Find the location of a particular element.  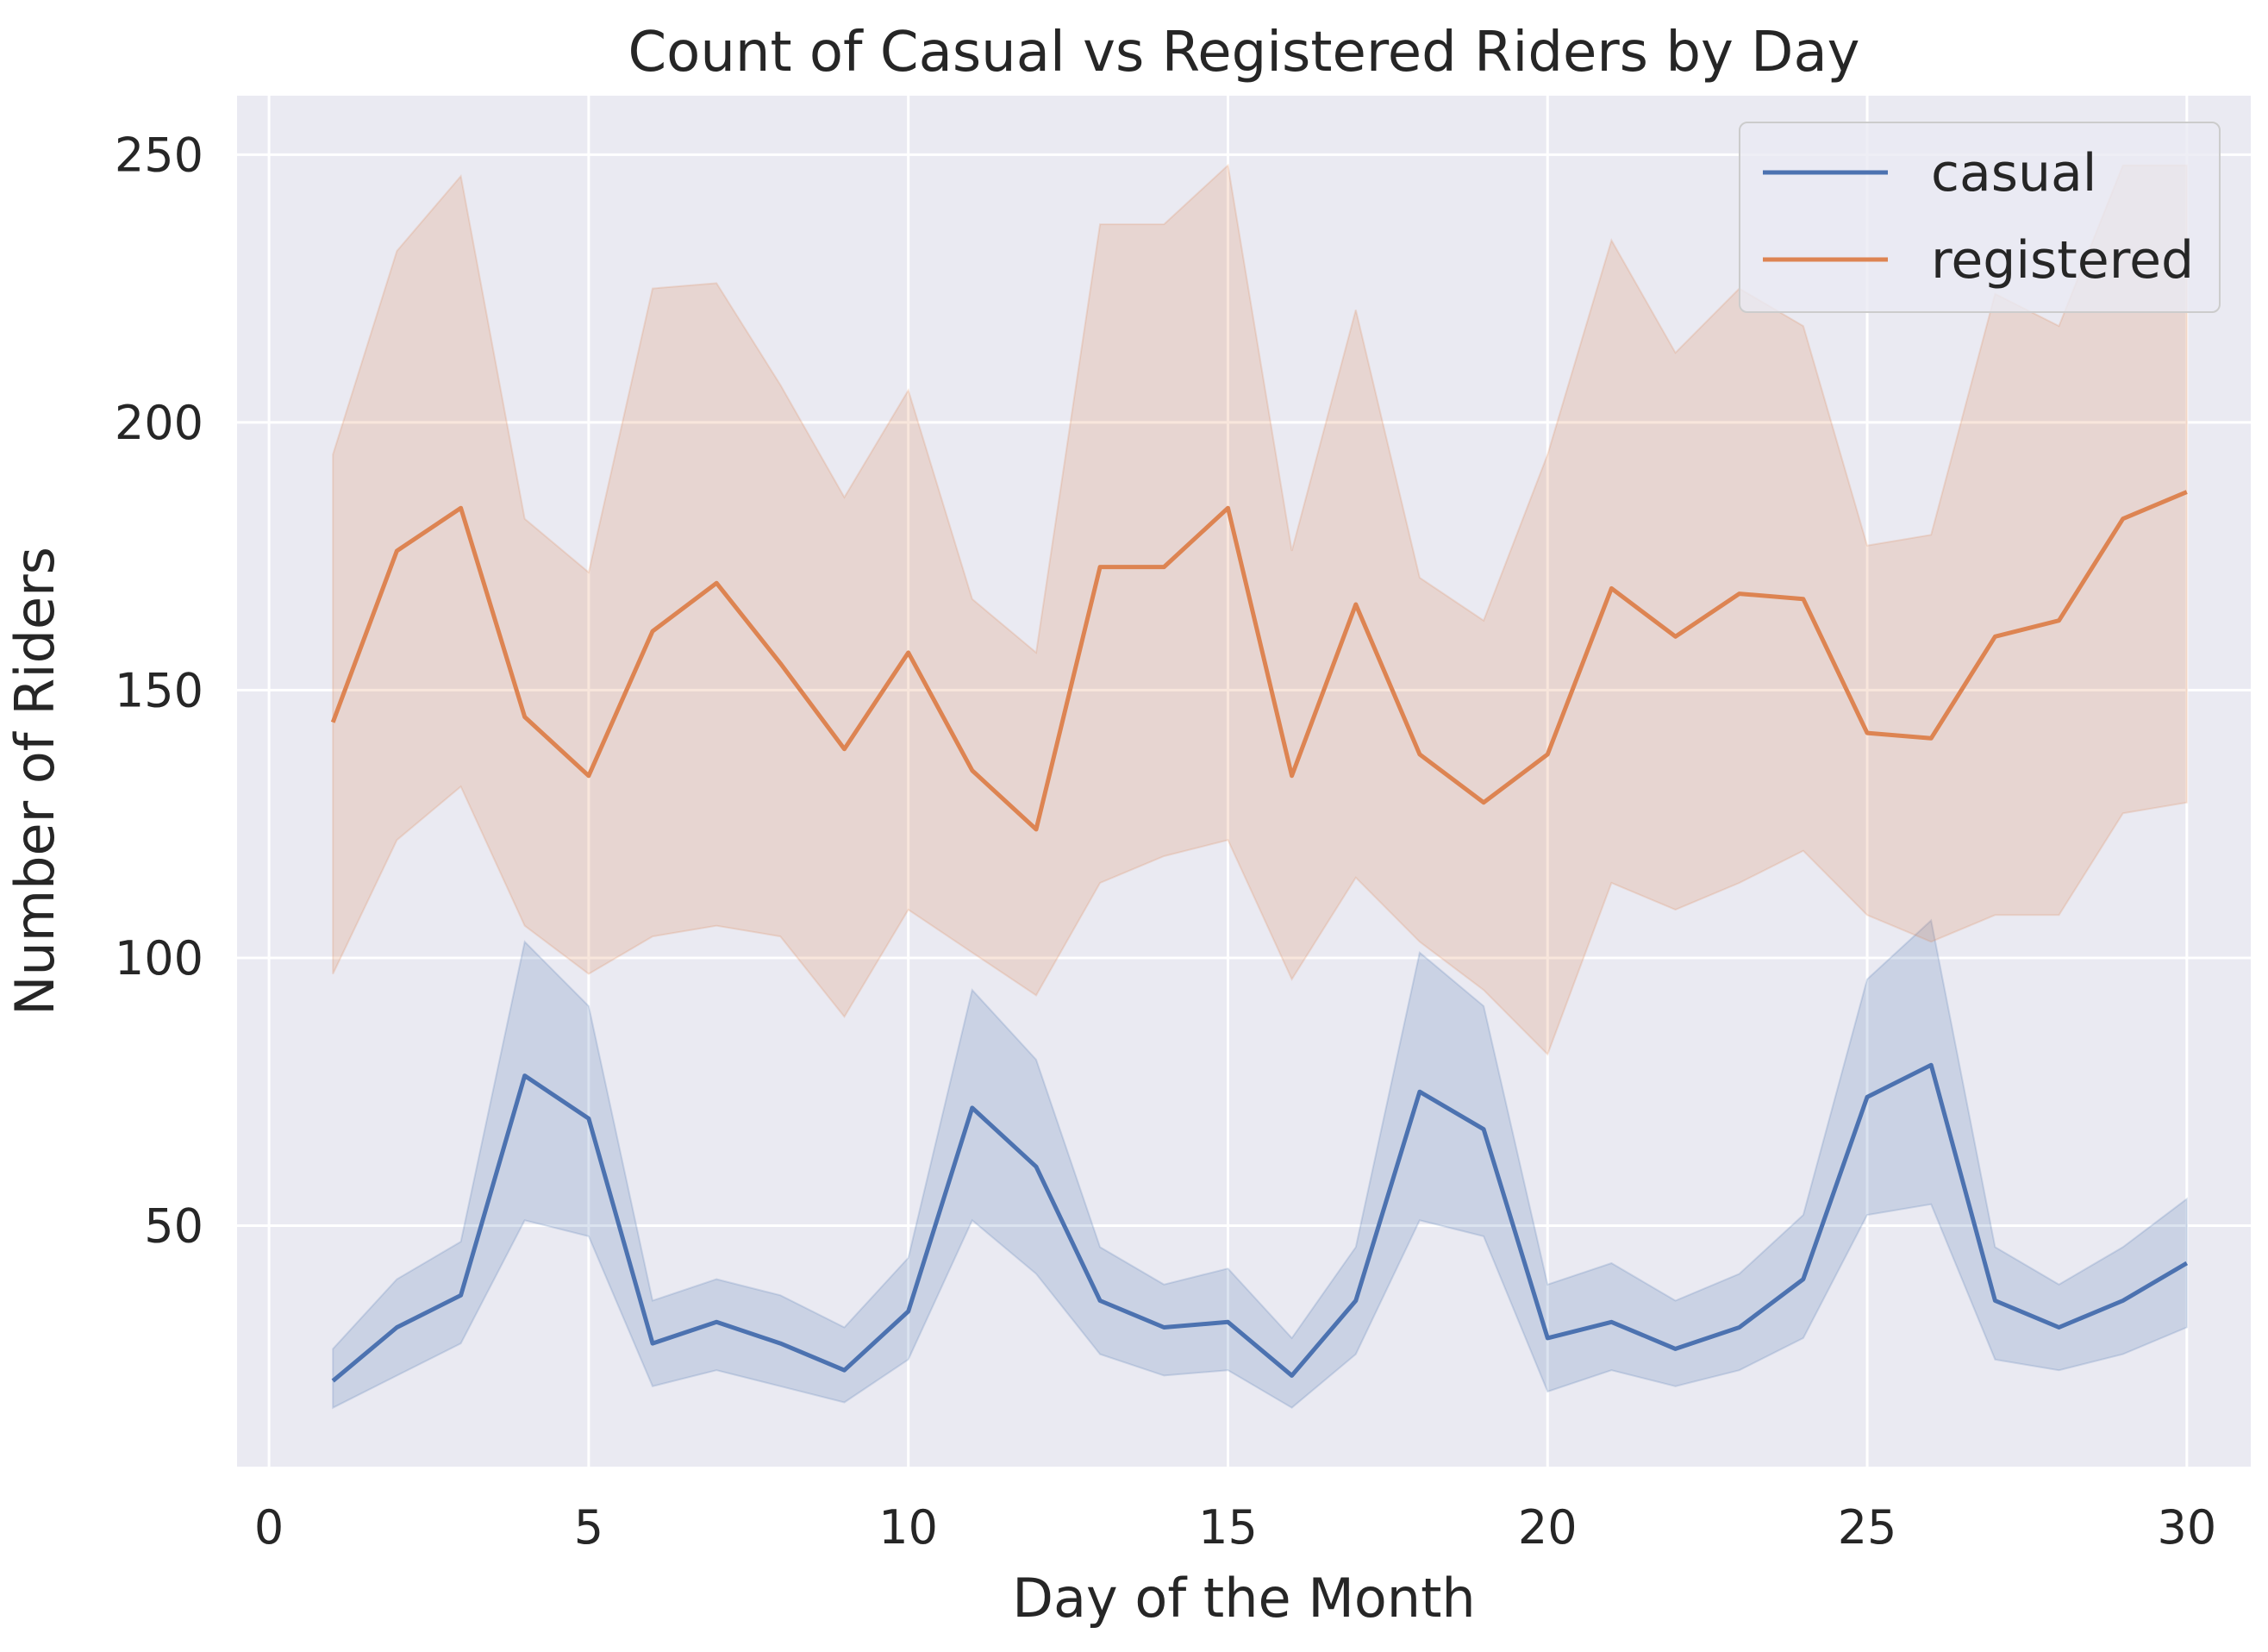

legend-label-registered: registered is located at coordinates (2062, 260).